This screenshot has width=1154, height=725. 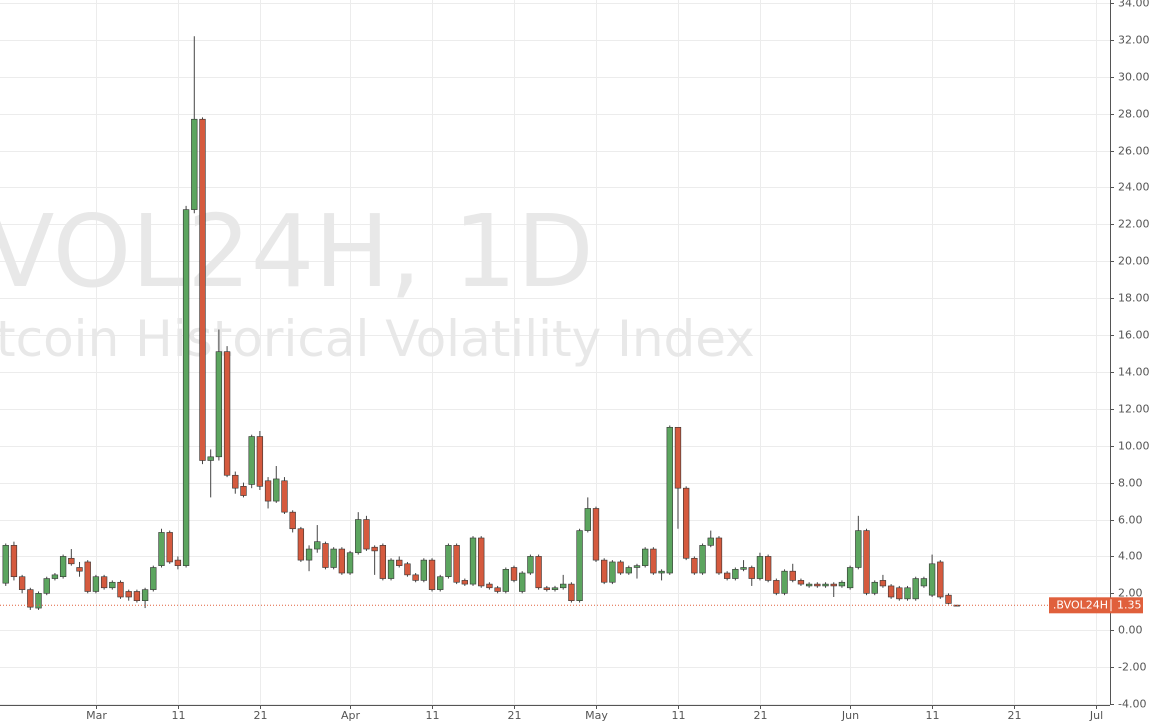 What do you see at coordinates (1134, 446) in the screenshot?
I see `y-tick-label: 10.00` at bounding box center [1134, 446].